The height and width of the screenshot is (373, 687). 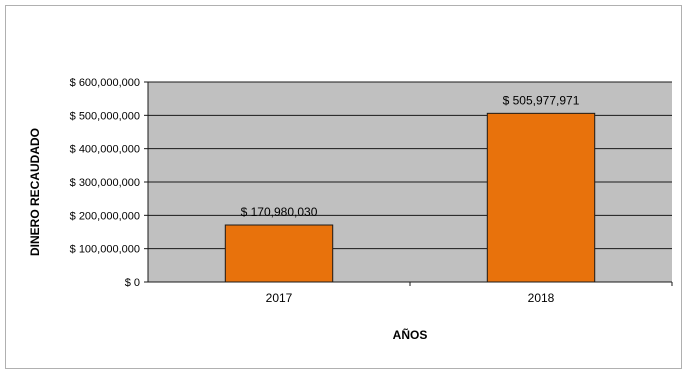 I want to click on y-tick-label: $ 100,000,000, so click(x=105, y=250).